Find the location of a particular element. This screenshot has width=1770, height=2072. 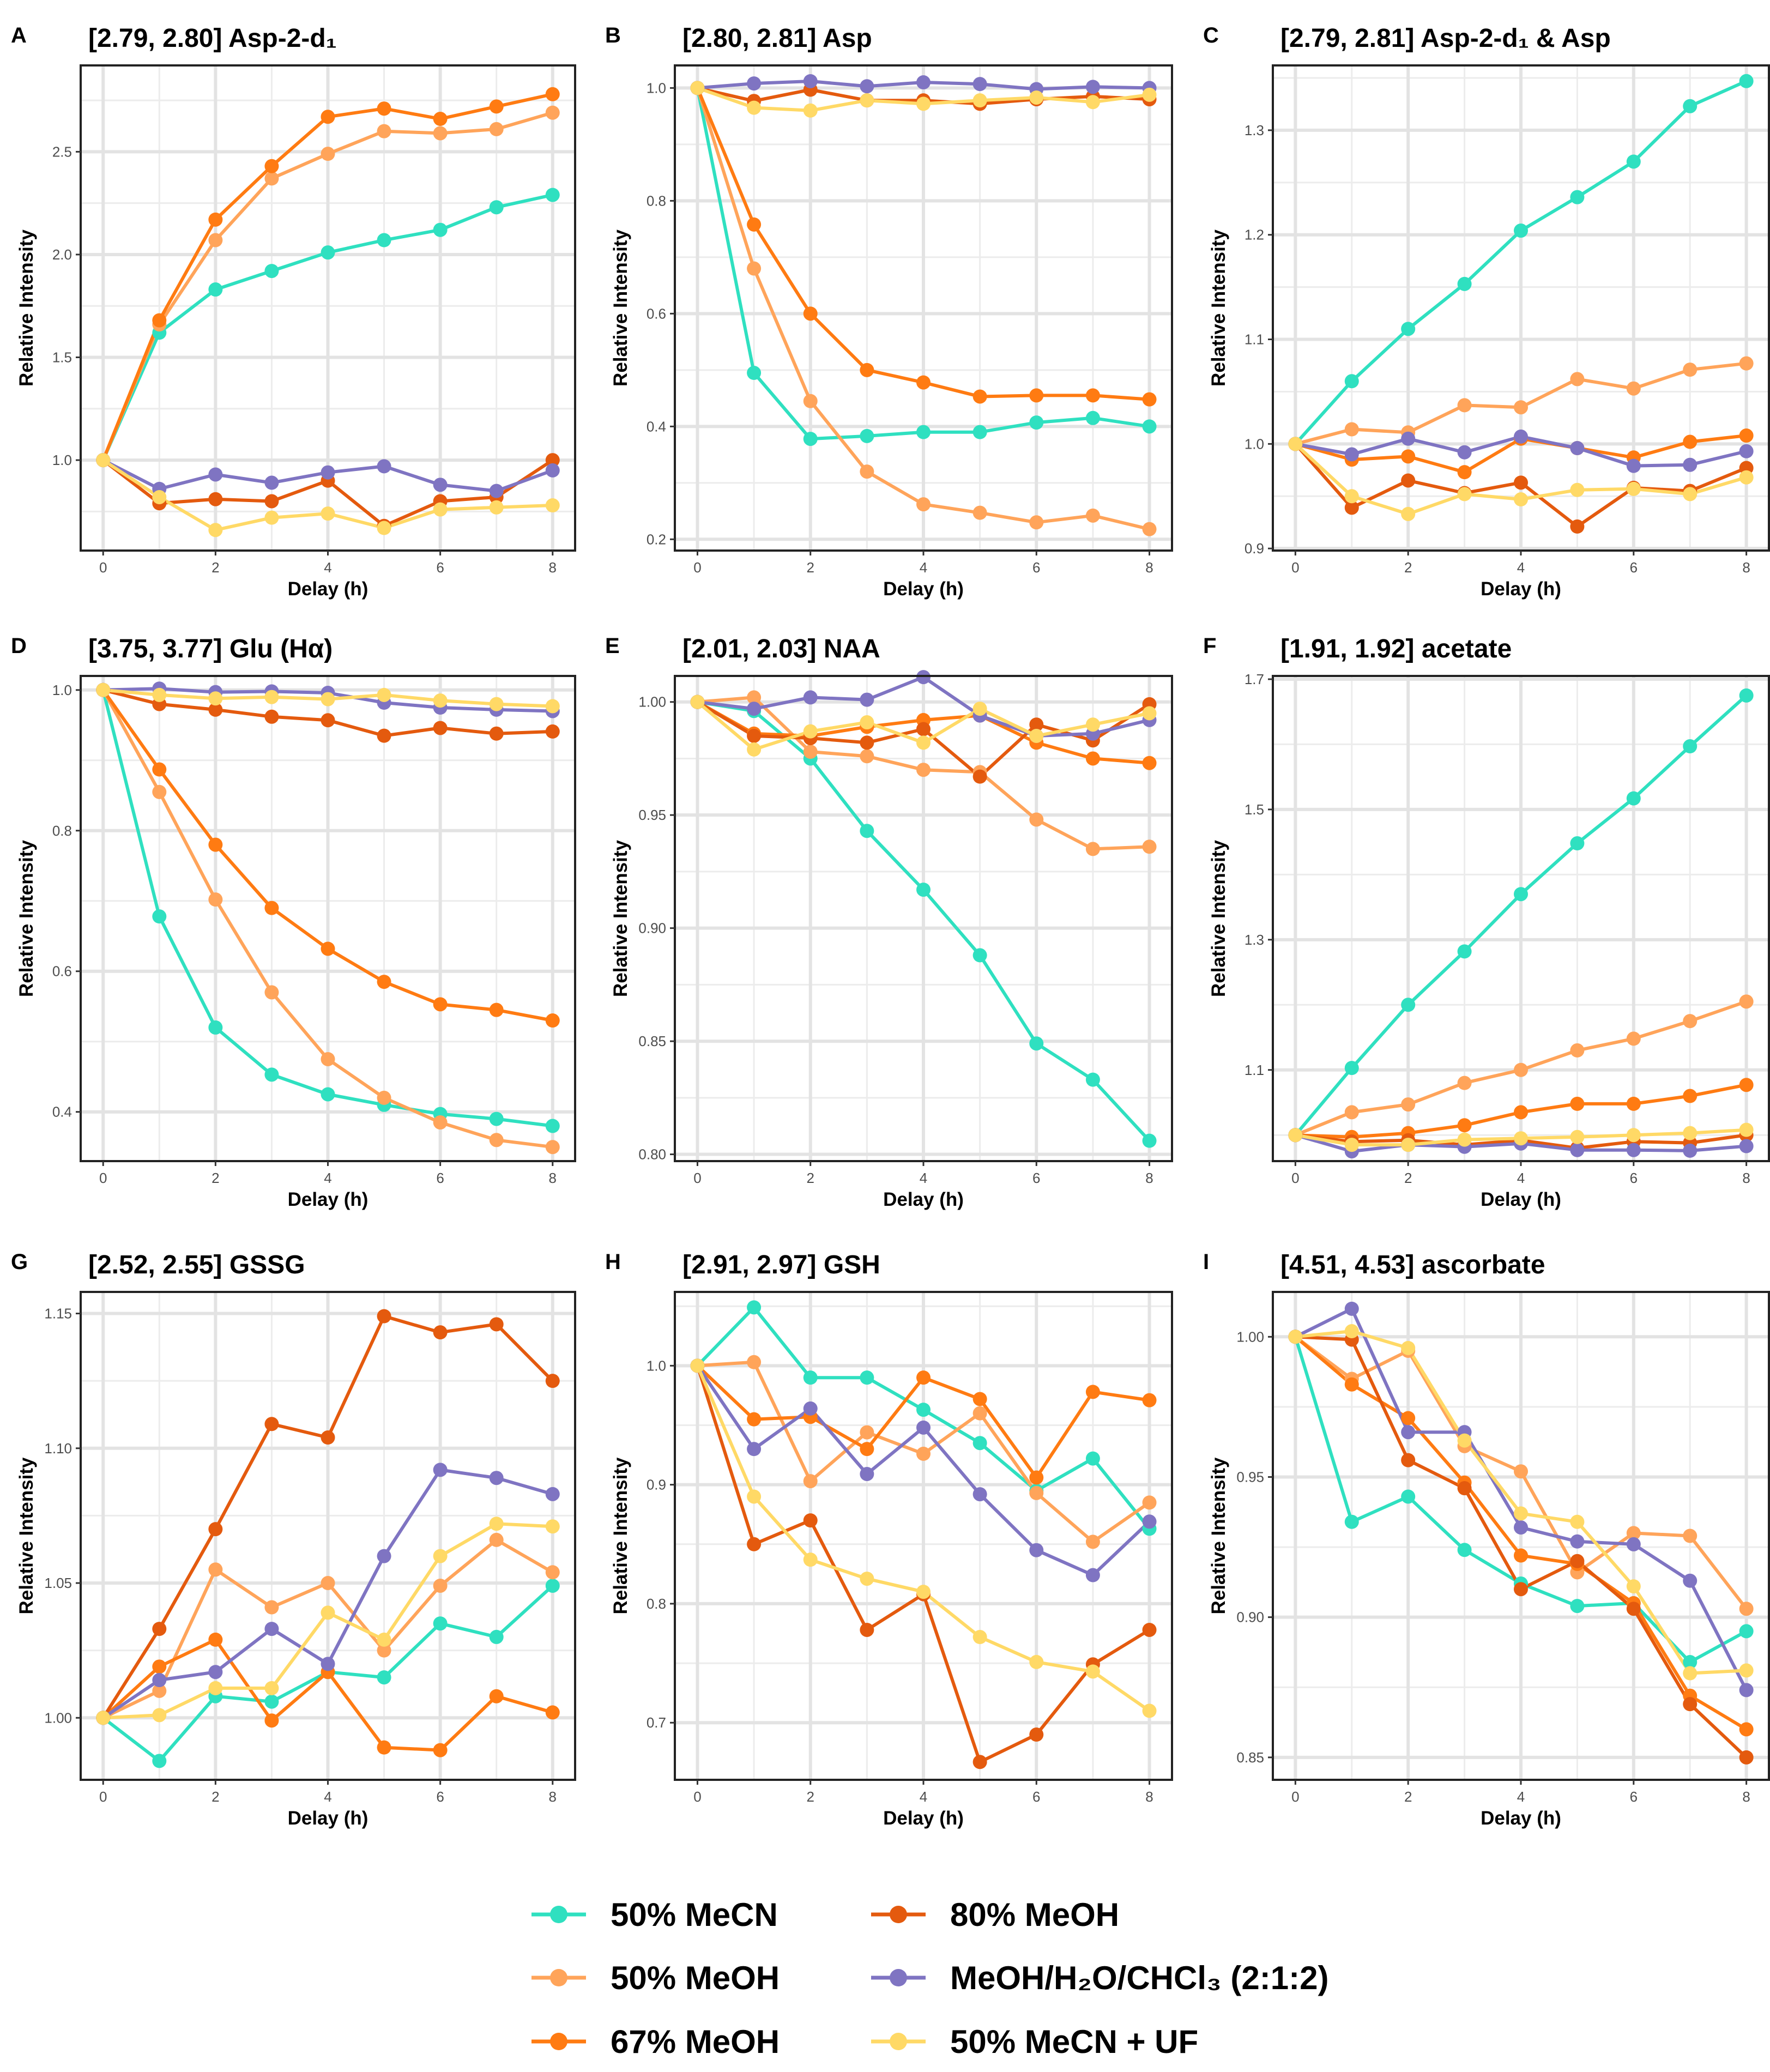

y-tick-label: 2.0 is located at coordinates (62, 255).